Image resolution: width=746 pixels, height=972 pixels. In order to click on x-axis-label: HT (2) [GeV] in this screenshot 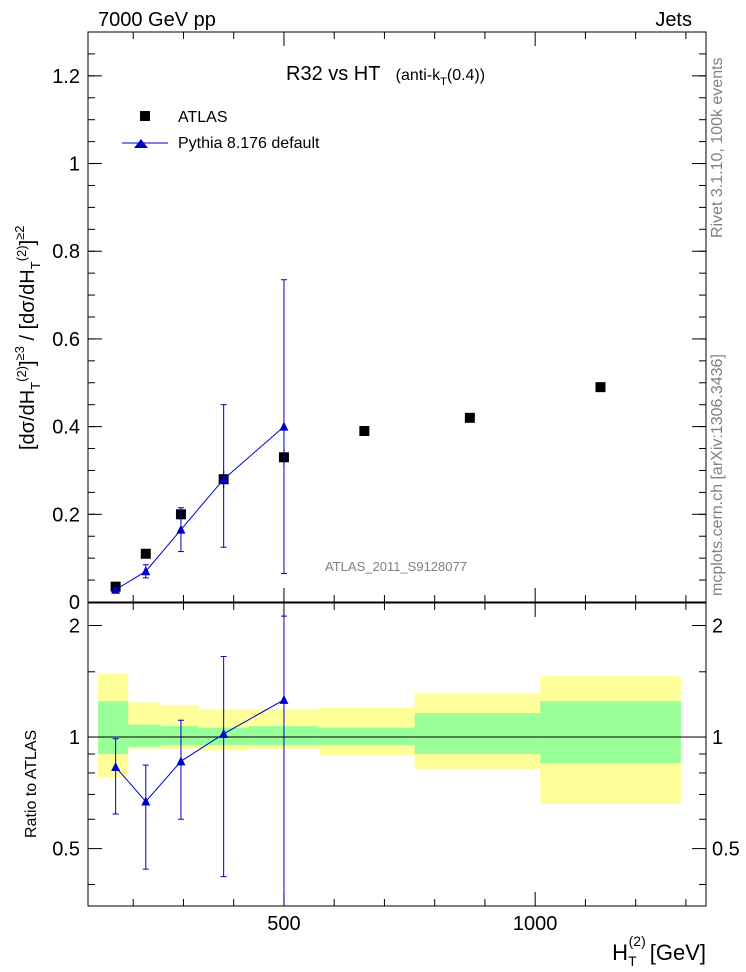, I will do `click(659, 951)`.